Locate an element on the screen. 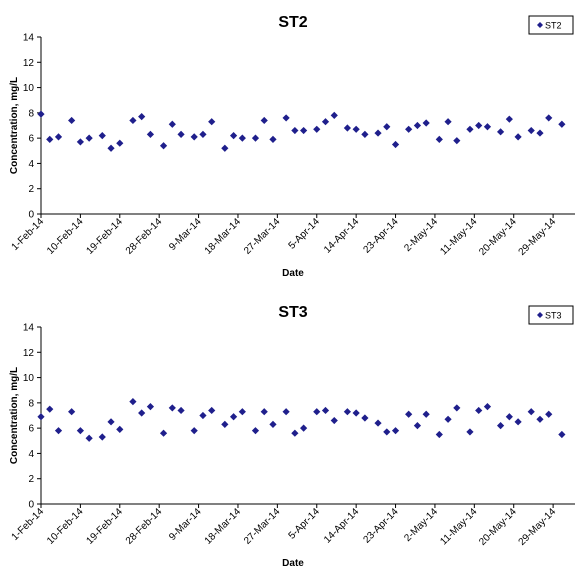  legend-label: ST3 is located at coordinates (553, 316).